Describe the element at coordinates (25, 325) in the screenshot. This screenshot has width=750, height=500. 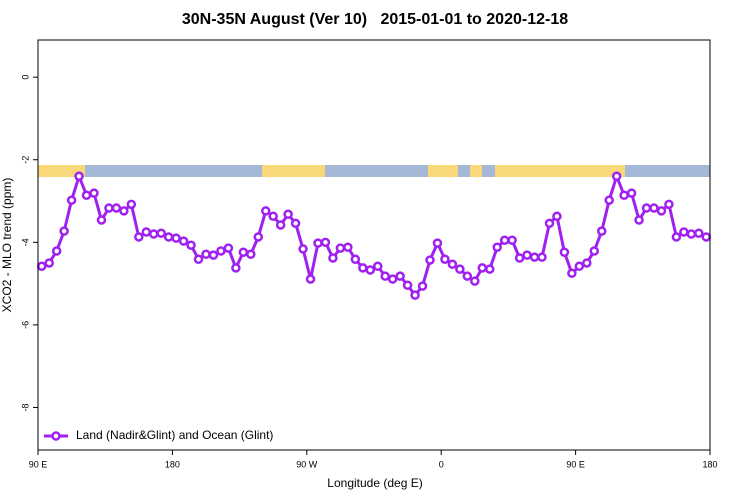
I see `y-tick-label: -6` at that location.